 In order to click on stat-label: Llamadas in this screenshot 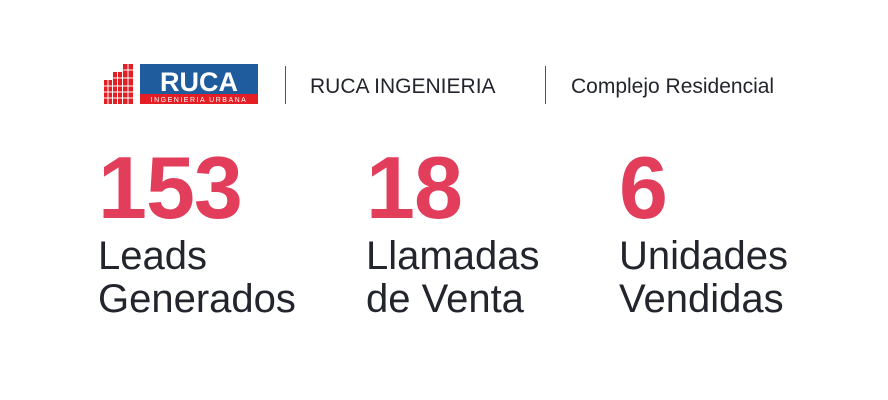, I will do `click(453, 256)`.